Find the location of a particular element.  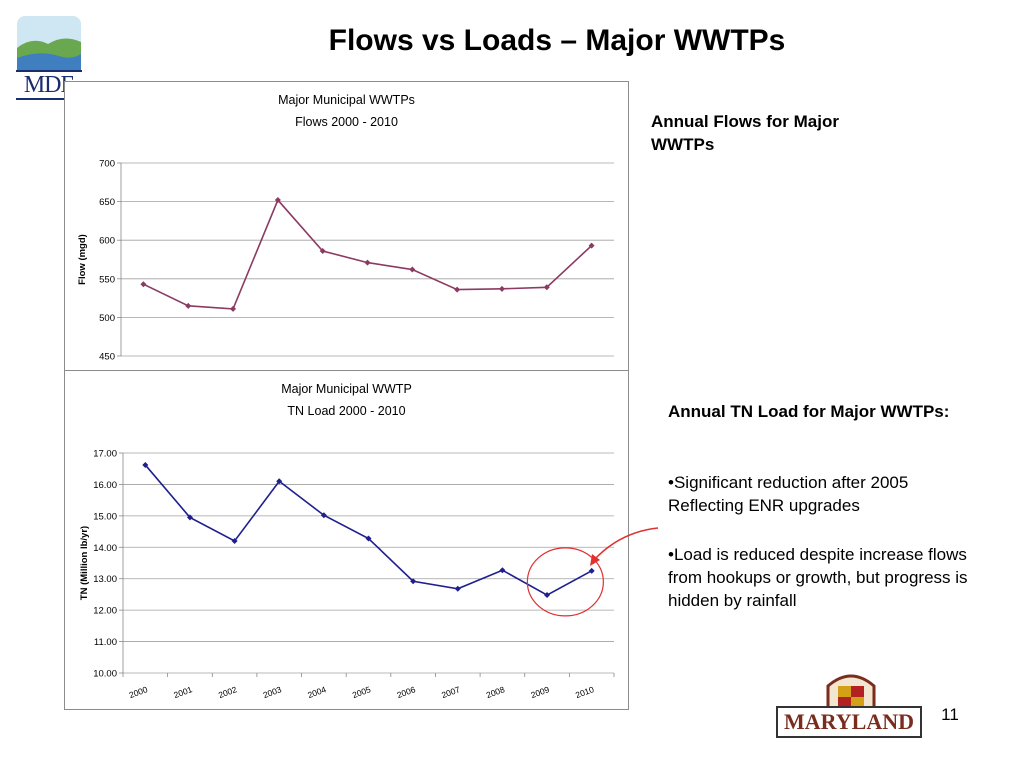

tn-x-tick-label: 2010 is located at coordinates (584, 692).